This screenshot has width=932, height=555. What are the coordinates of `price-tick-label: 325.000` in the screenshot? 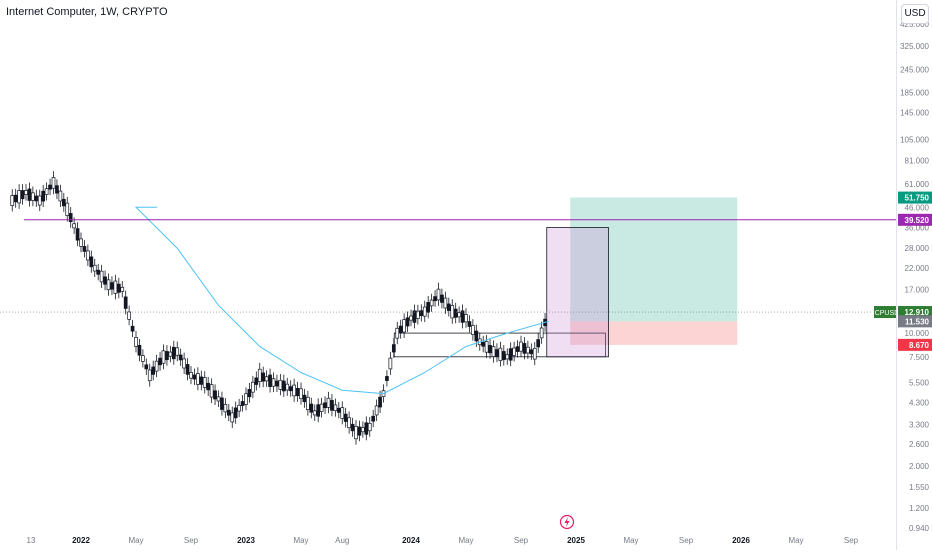 It's located at (914, 46).